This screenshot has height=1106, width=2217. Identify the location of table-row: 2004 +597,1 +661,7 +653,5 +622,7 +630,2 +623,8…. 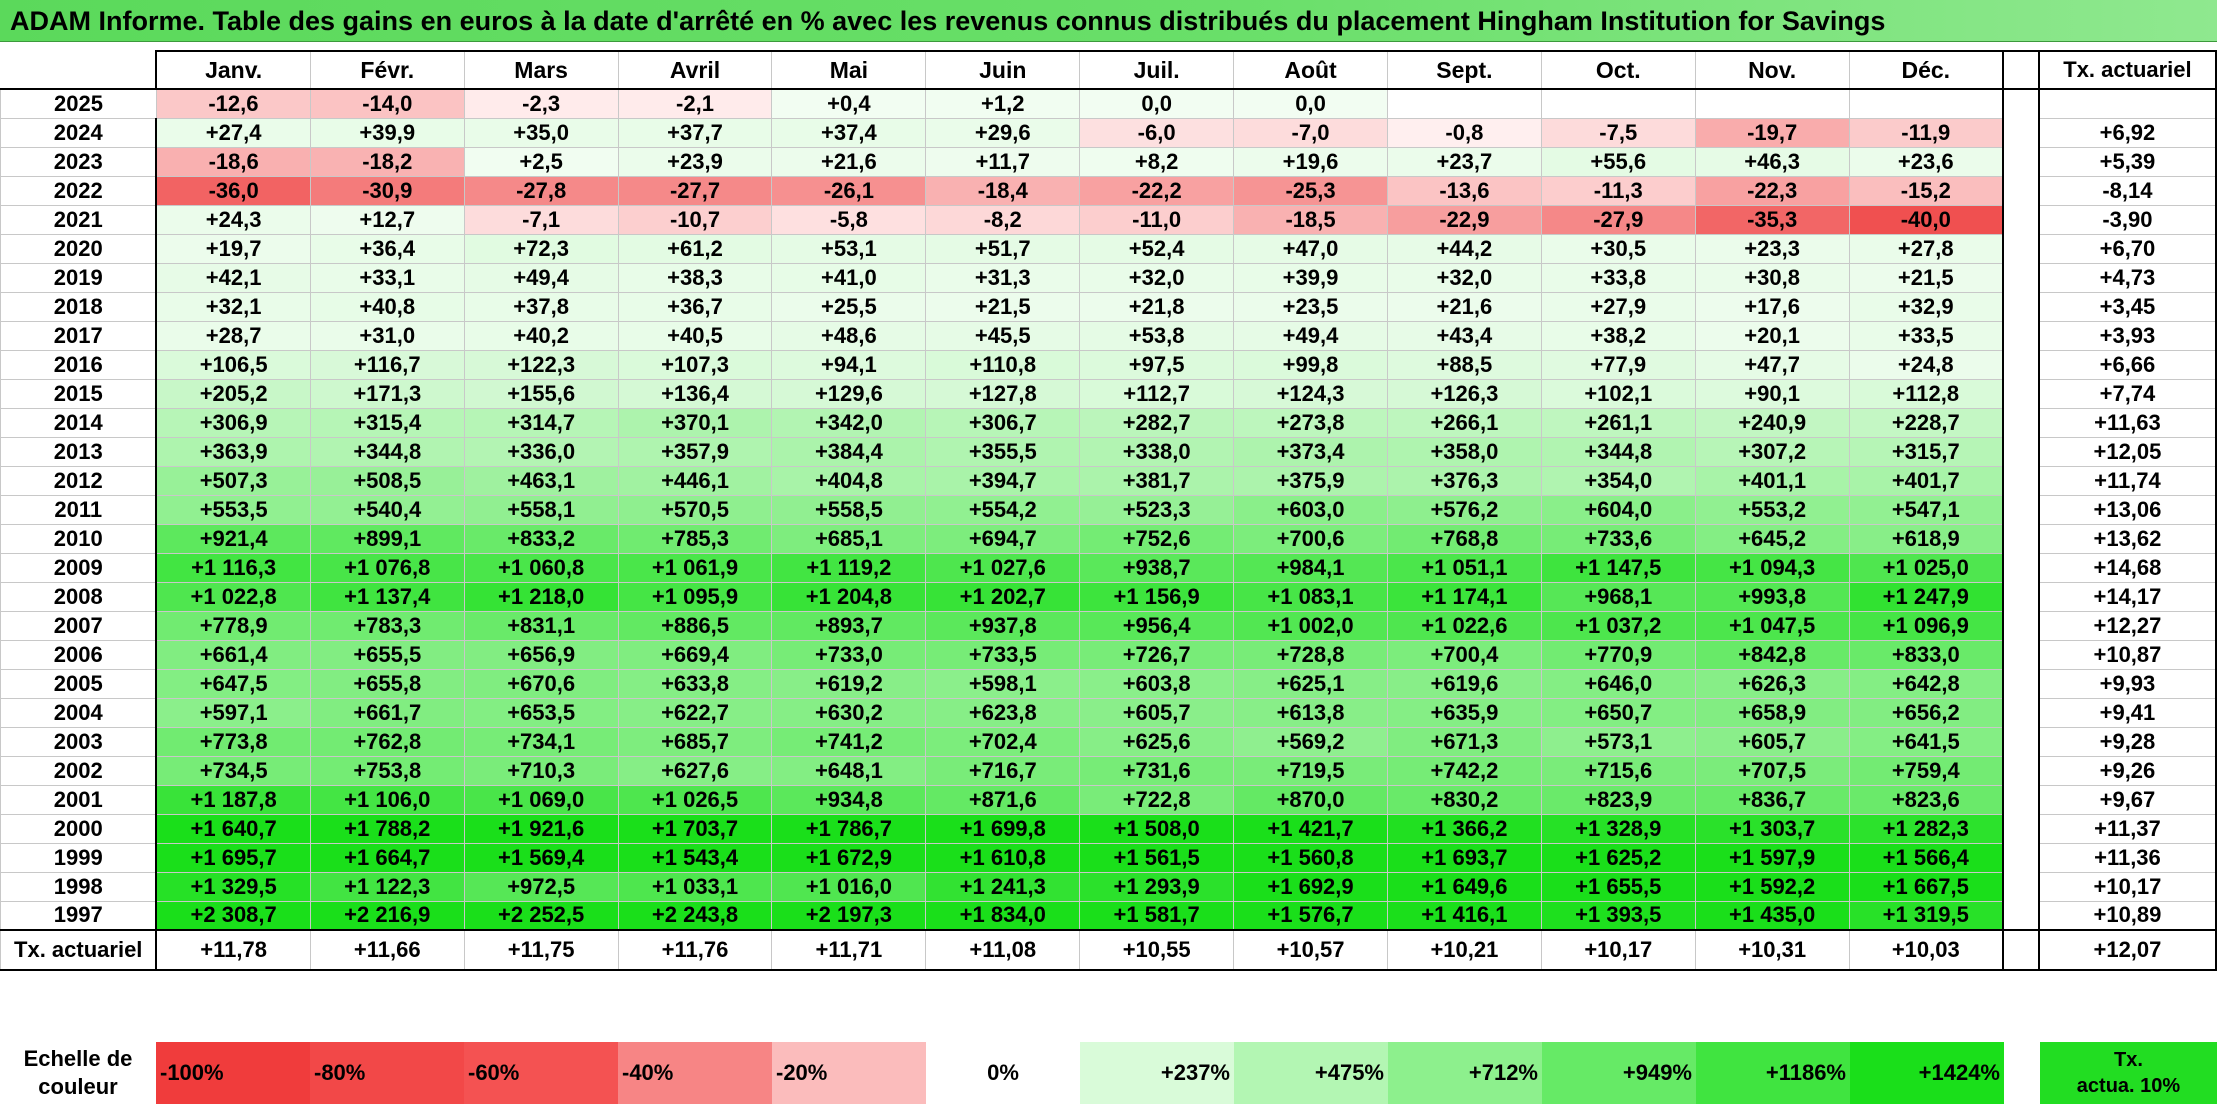
(1108, 712).